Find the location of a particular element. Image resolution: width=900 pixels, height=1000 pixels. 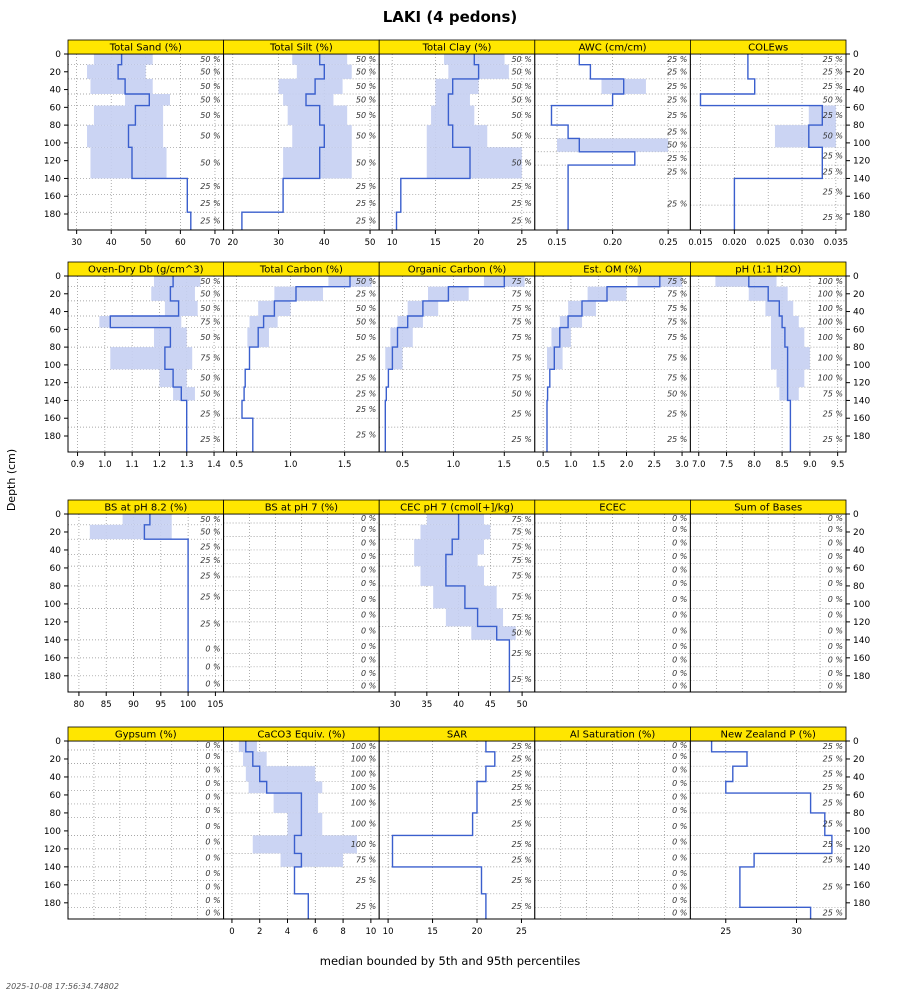

depth-tick-label: 120 is located at coordinates (52, 623).